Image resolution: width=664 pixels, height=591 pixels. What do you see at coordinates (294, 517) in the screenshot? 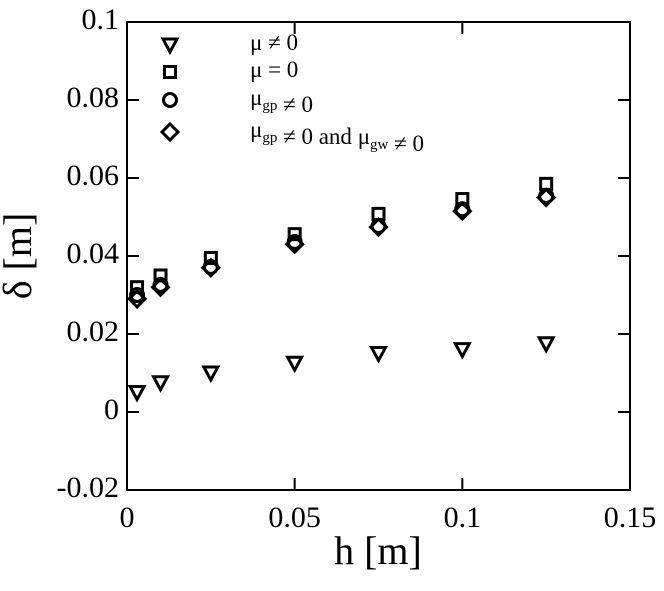
I see `x-tick-label: 0.05` at bounding box center [294, 517].